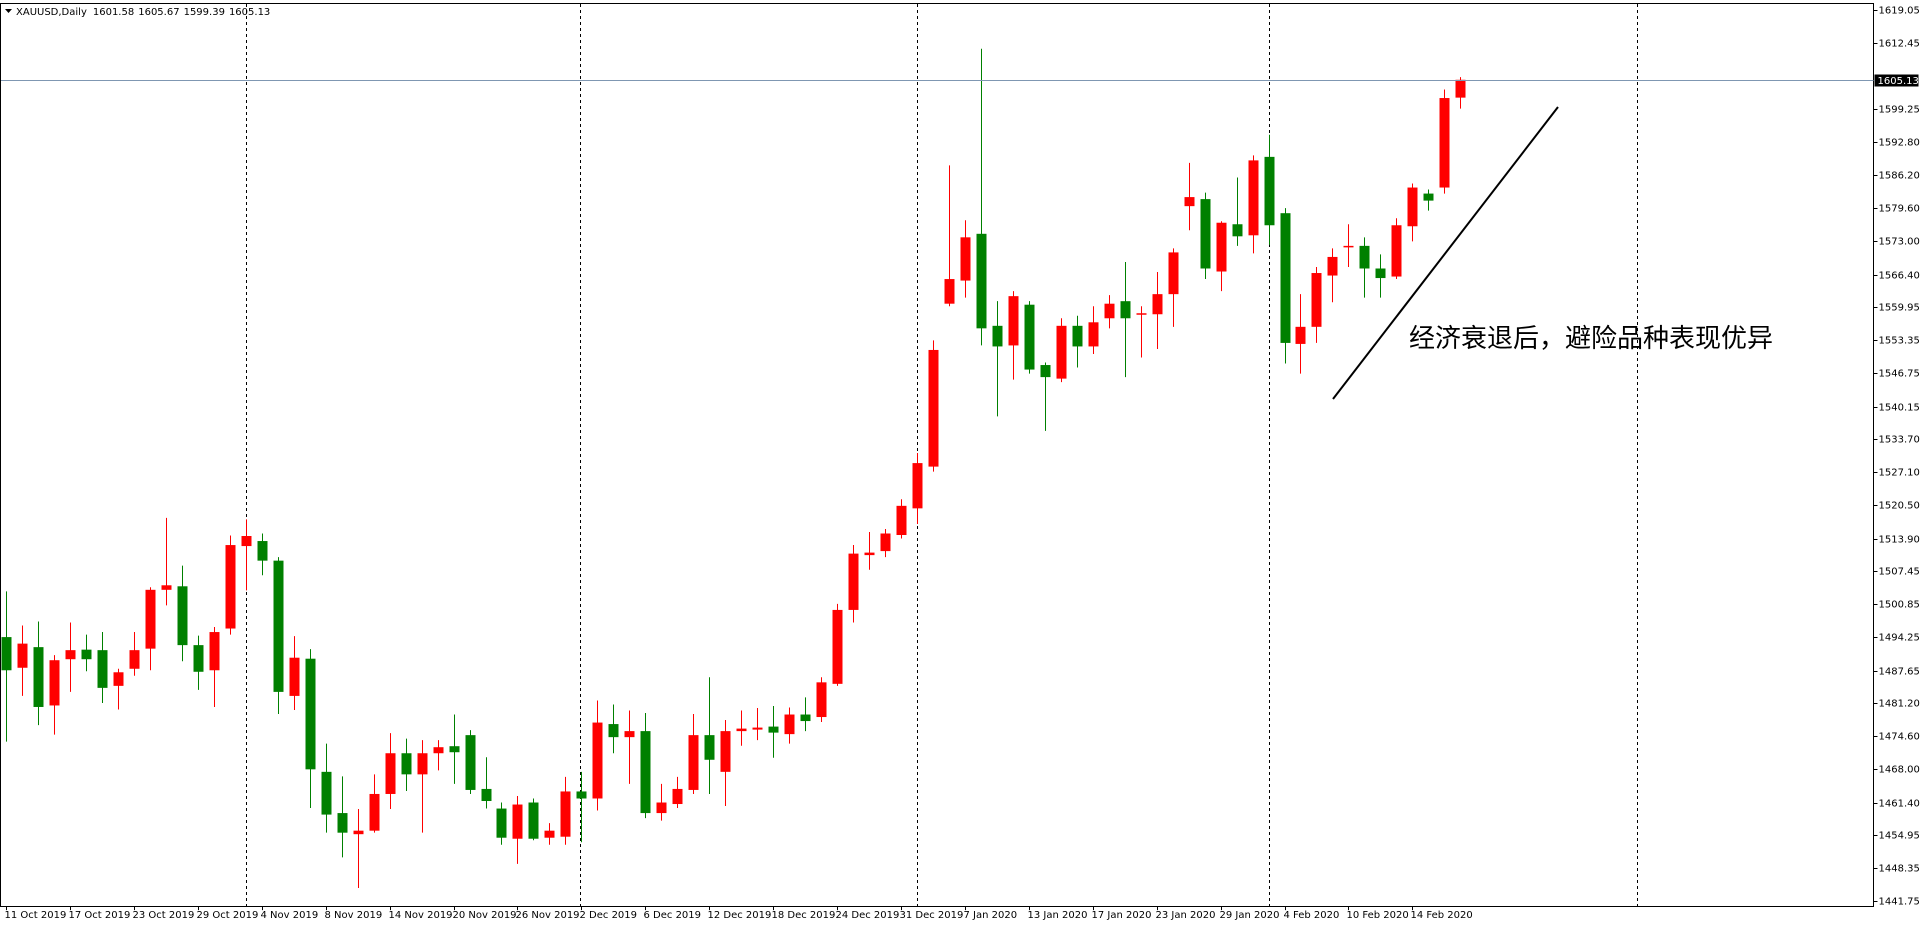  What do you see at coordinates (290, 915) in the screenshot?
I see `x-tick-label: 4 Nov 2019` at bounding box center [290, 915].